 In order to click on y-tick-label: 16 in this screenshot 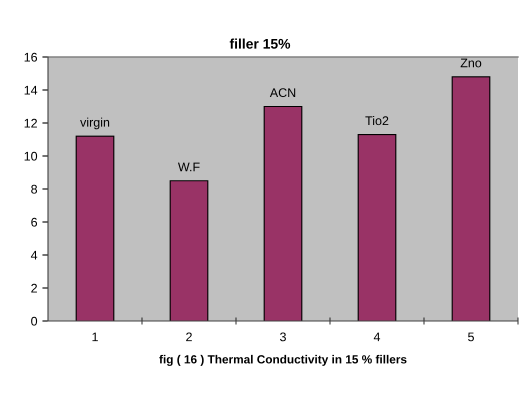, I will do `click(31, 57)`.